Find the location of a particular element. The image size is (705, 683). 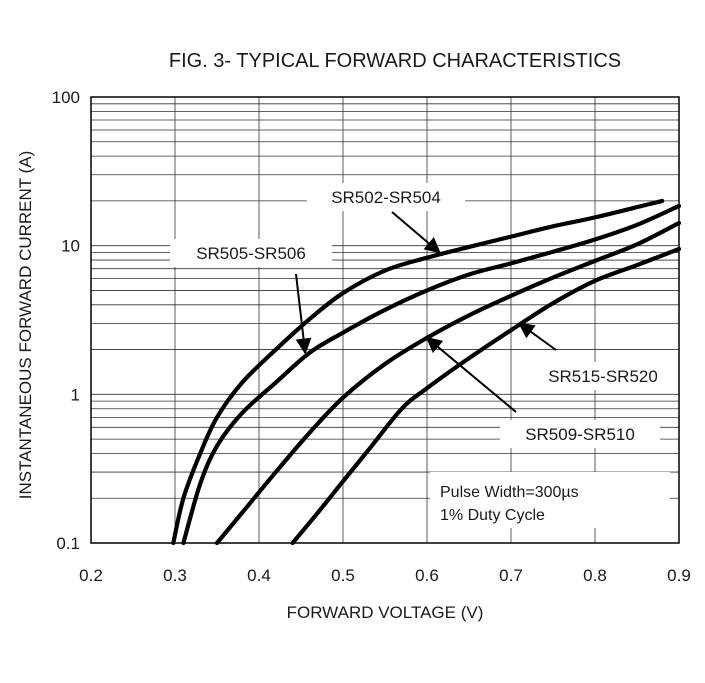

series-label-sr509-sr510: SR509-SR510 is located at coordinates (580, 434).